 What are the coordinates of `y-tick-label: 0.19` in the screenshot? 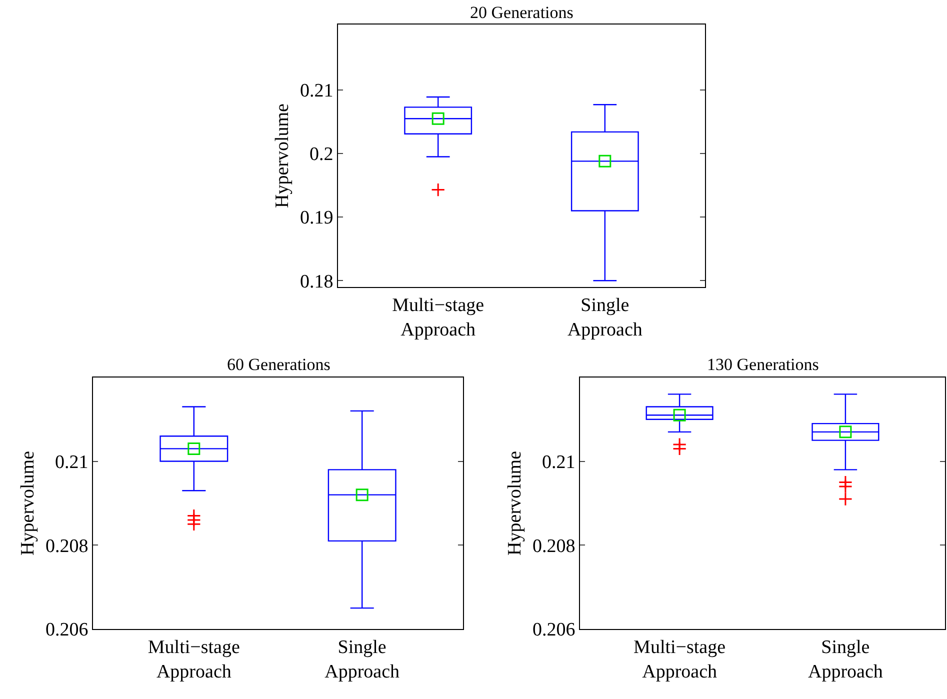 It's located at (317, 218).